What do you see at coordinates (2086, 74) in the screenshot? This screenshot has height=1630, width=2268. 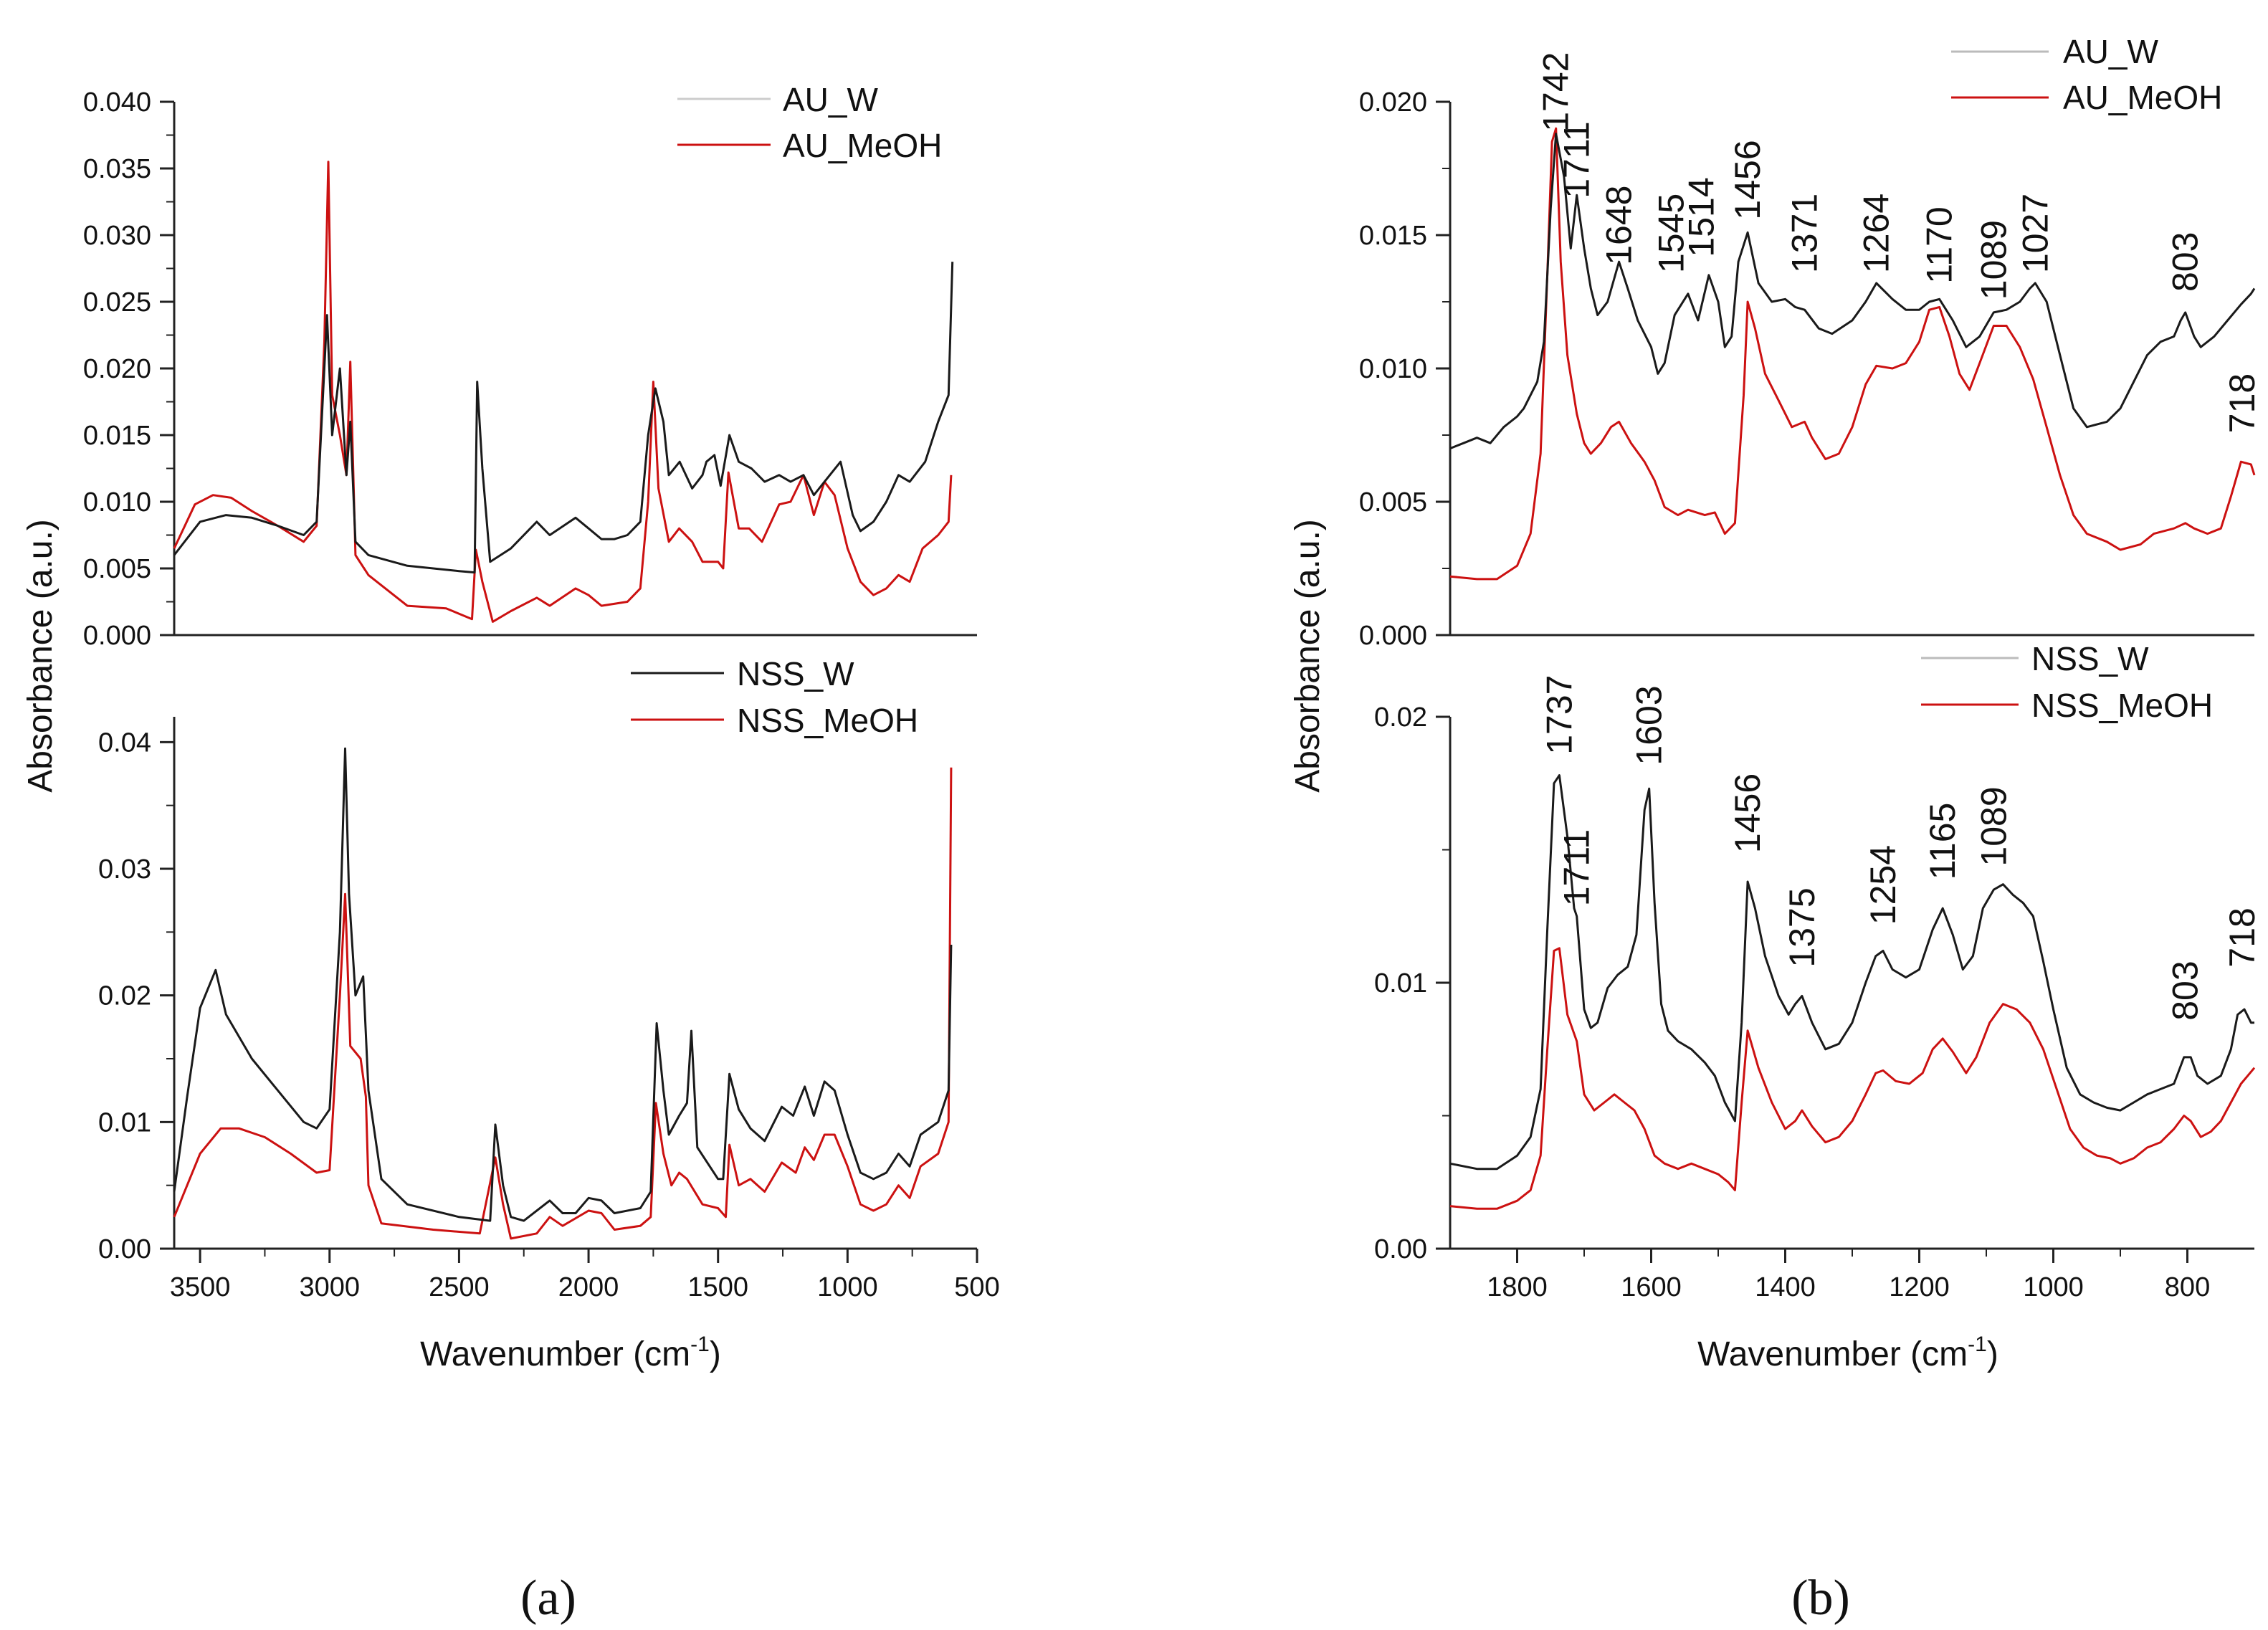 I see `legend-b-top: AU_W AU_MeOH` at bounding box center [2086, 74].